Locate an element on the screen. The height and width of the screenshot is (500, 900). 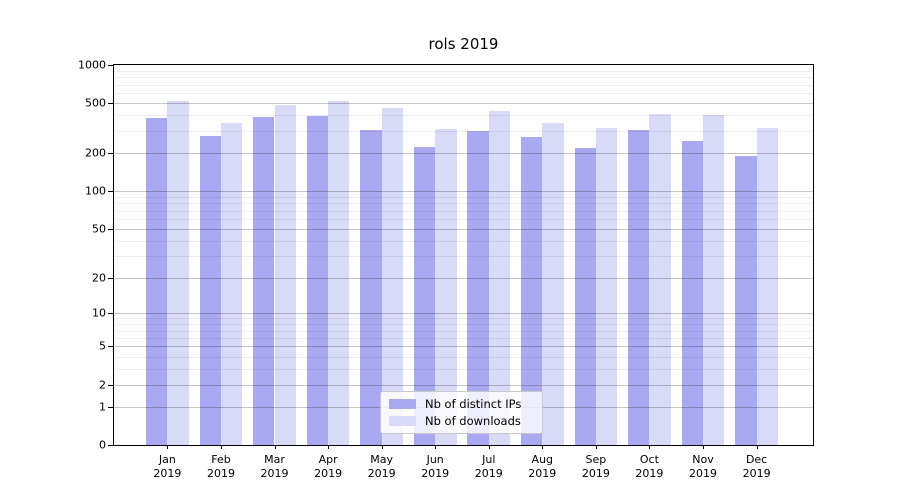
bar-distinct-ips-oct is located at coordinates (639, 287).